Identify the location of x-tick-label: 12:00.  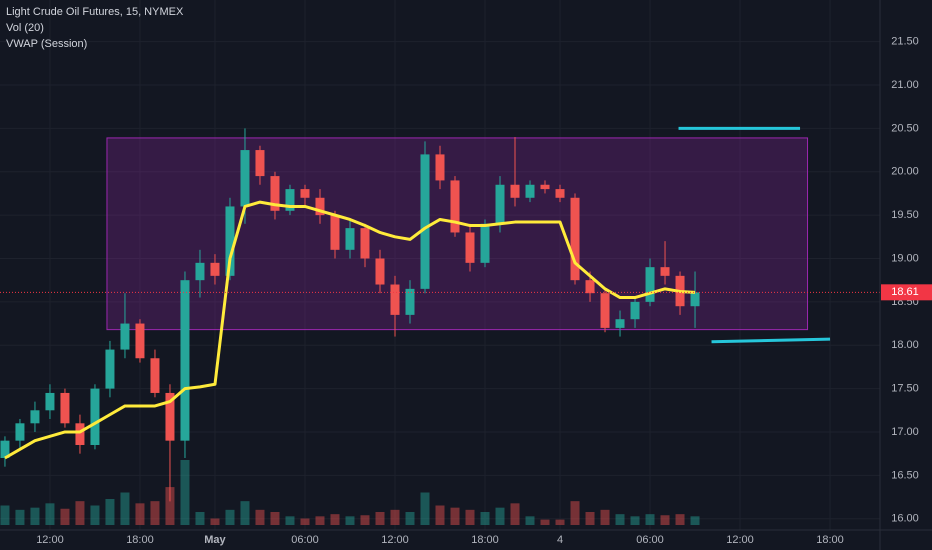
(395, 540).